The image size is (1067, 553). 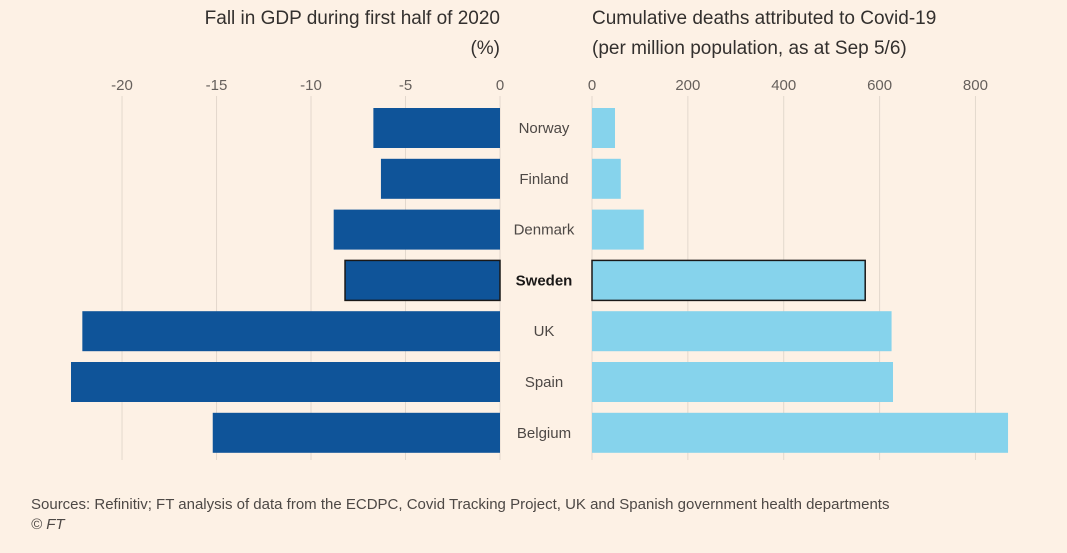 What do you see at coordinates (544, 331) in the screenshot?
I see `country-label-uk: UK` at bounding box center [544, 331].